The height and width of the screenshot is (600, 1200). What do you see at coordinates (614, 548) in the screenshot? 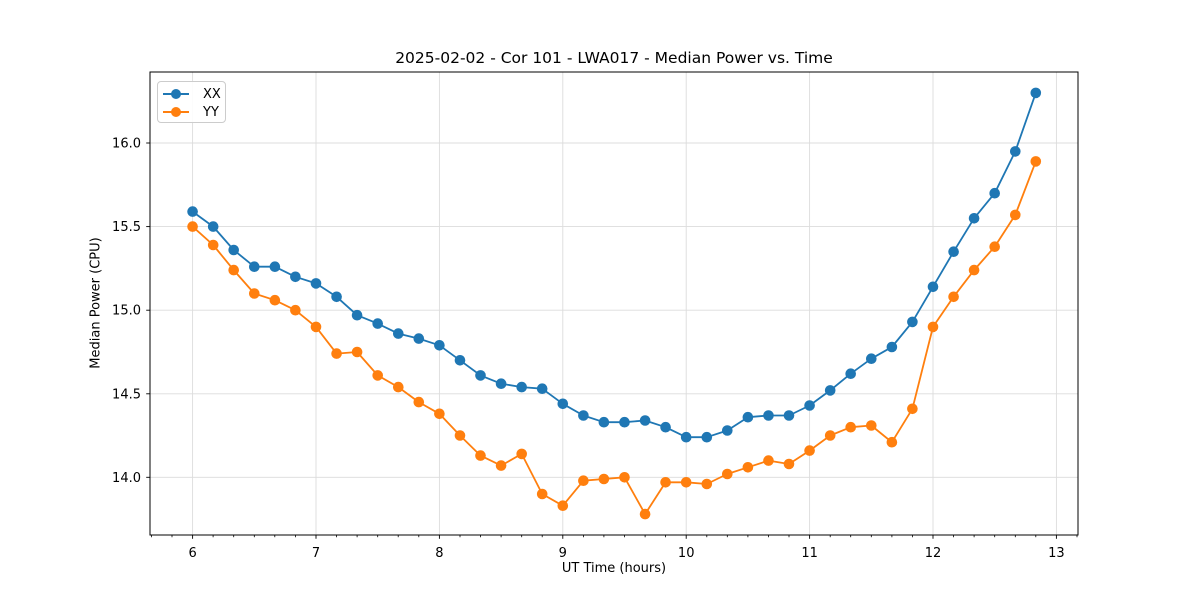
I see `x-axis-ticks: 6 7 8 9 10 11 12 13` at bounding box center [614, 548].